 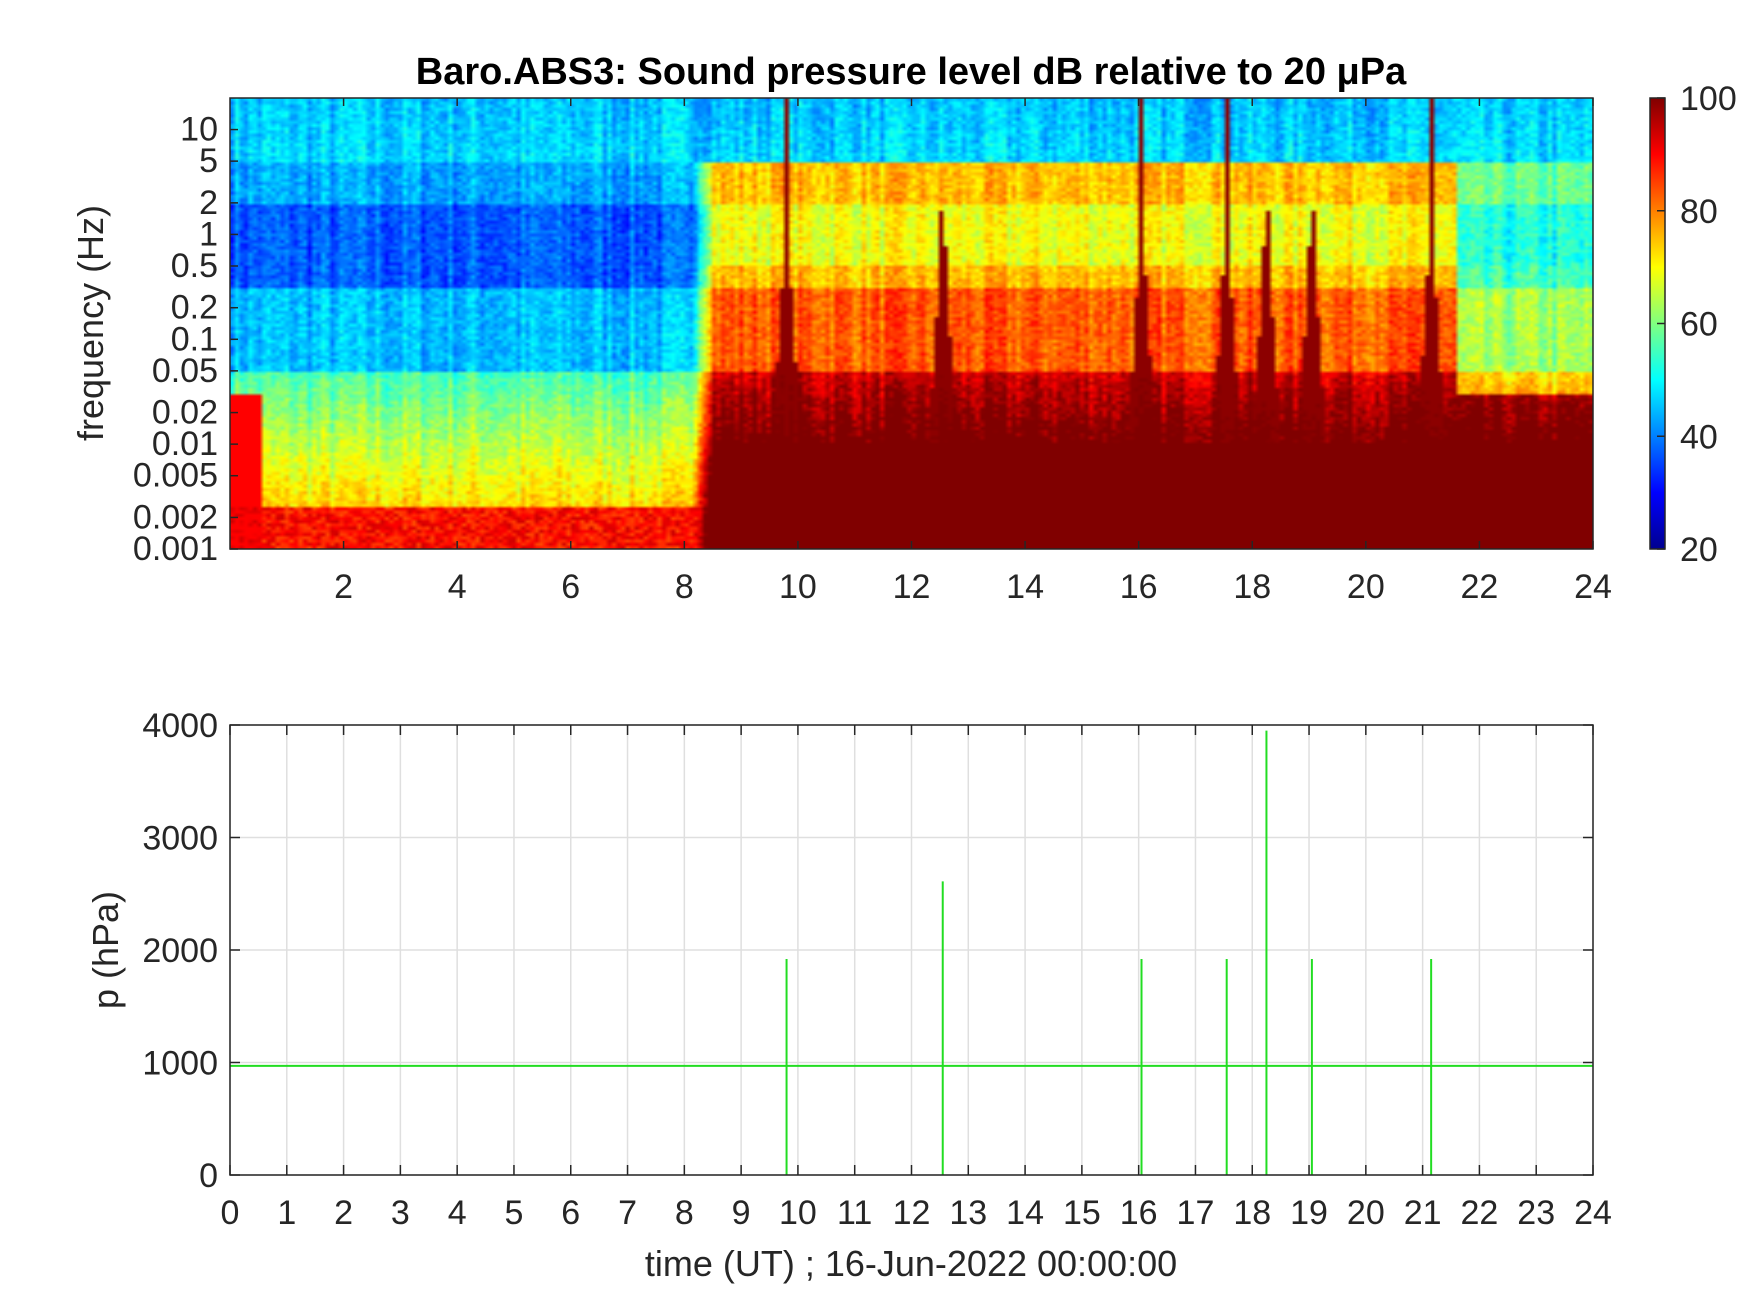 I want to click on spectrogram-x-tick-label: 16, so click(x=1139, y=587).